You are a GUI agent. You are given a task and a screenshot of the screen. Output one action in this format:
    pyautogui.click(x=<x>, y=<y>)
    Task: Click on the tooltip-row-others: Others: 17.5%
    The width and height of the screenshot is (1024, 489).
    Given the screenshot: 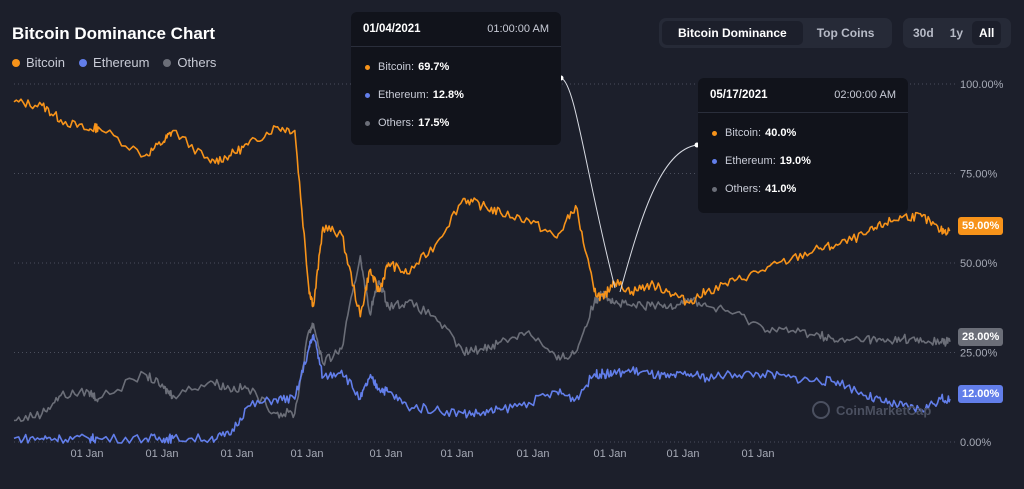 What is the action you would take?
    pyautogui.click(x=456, y=123)
    